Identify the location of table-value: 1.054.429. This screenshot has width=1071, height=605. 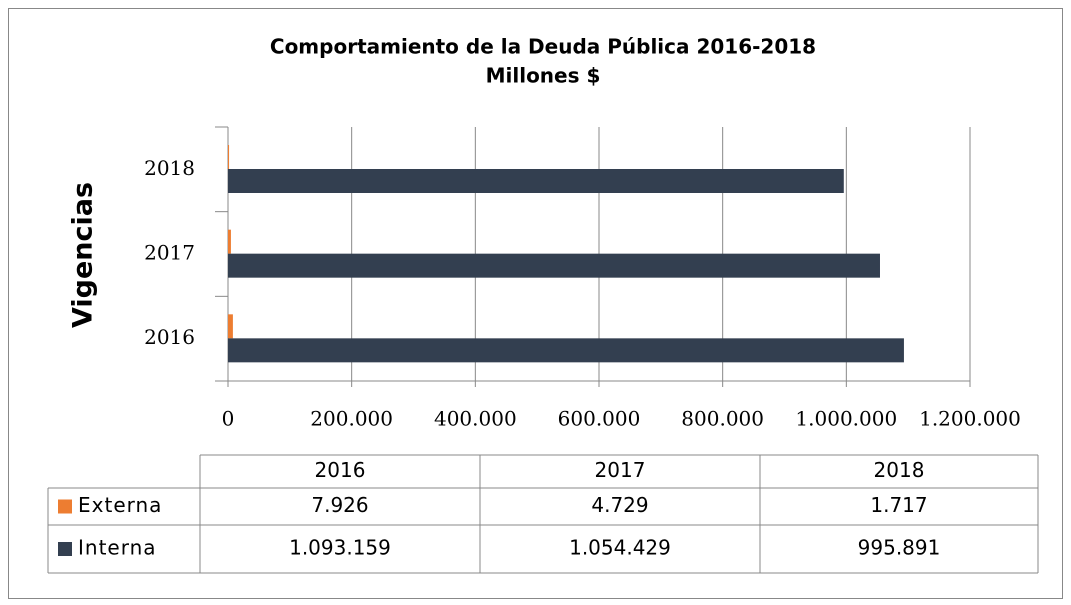
(620, 548).